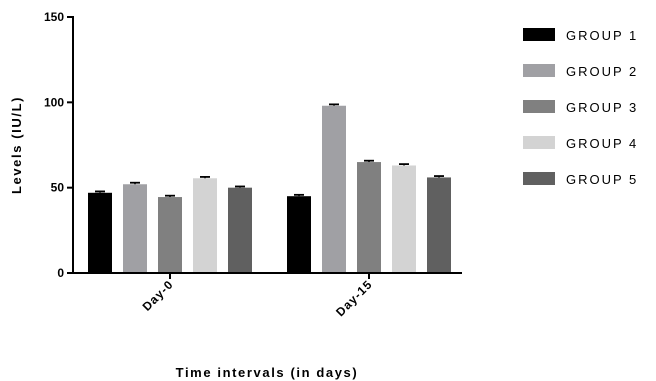 The width and height of the screenshot is (656, 381). I want to click on legend-label: GROUP 4, so click(602, 143).